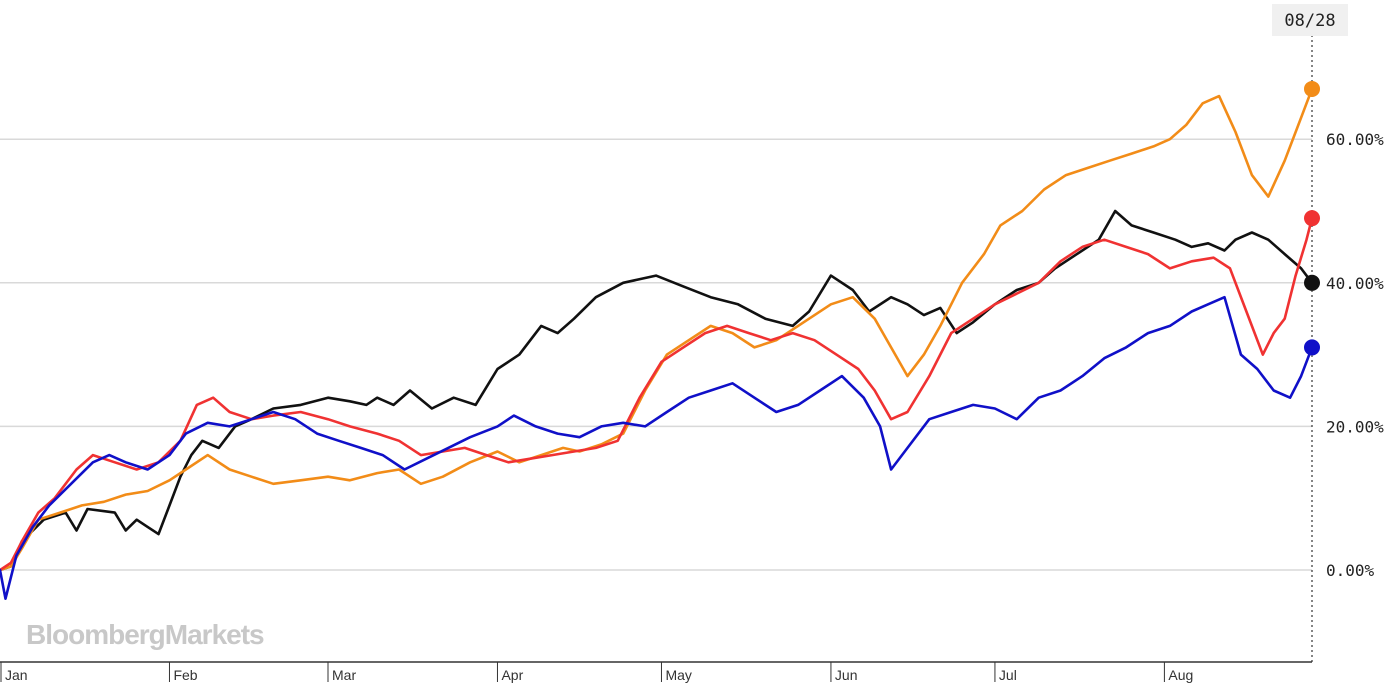 Image resolution: width=1400 pixels, height=691 pixels. Describe the element at coordinates (1355, 139) in the screenshot. I see `y-tick-label: 60.00%` at that location.